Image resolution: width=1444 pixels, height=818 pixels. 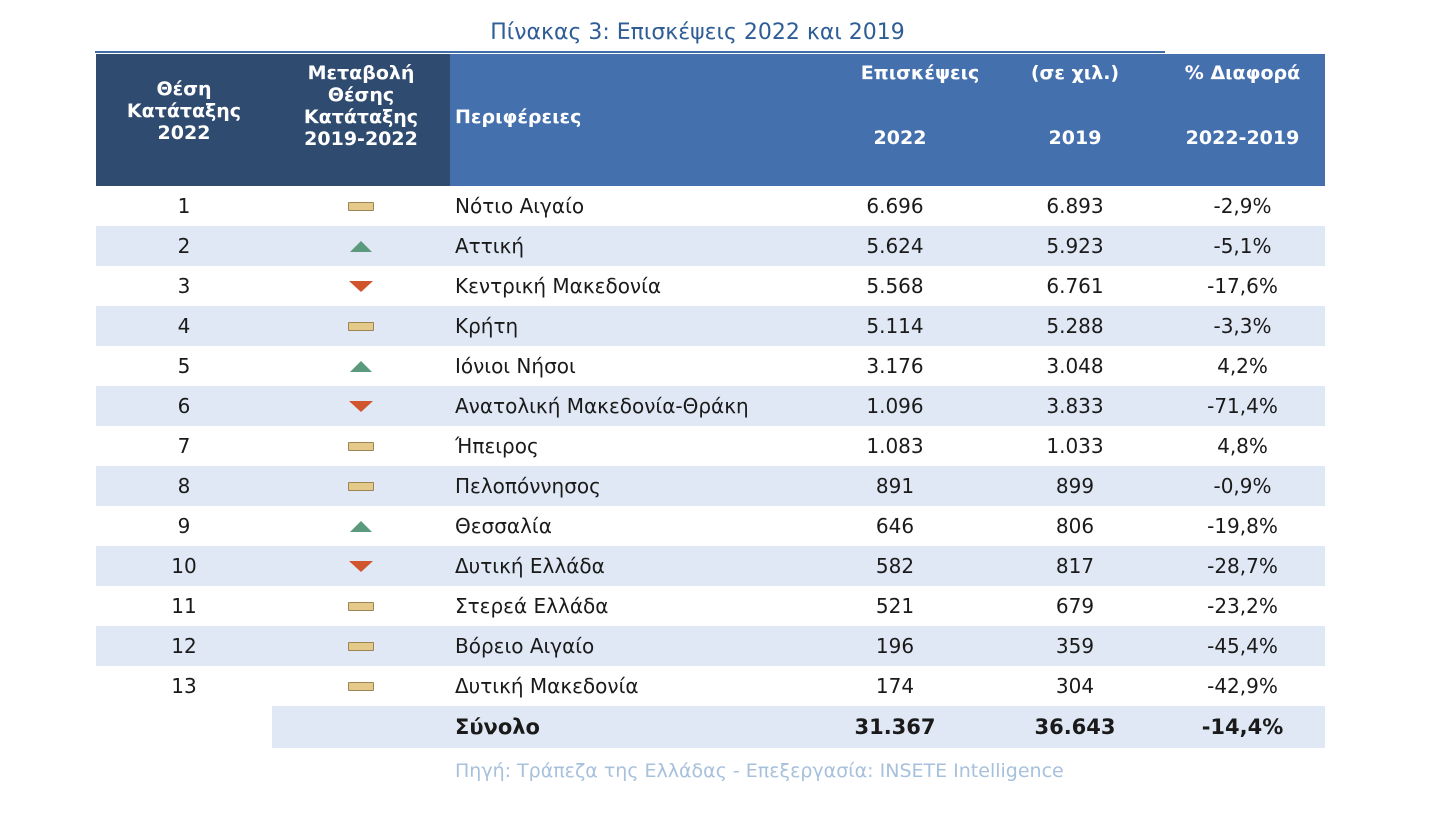 What do you see at coordinates (184, 246) in the screenshot?
I see `rank-cell: 2` at bounding box center [184, 246].